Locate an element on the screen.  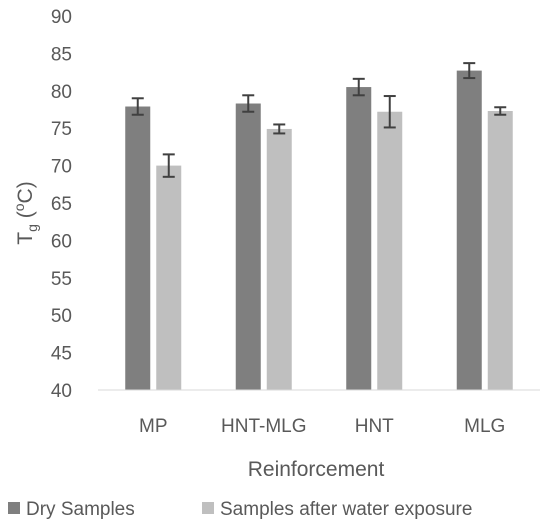
bar-dry-mlg is located at coordinates (469, 230).